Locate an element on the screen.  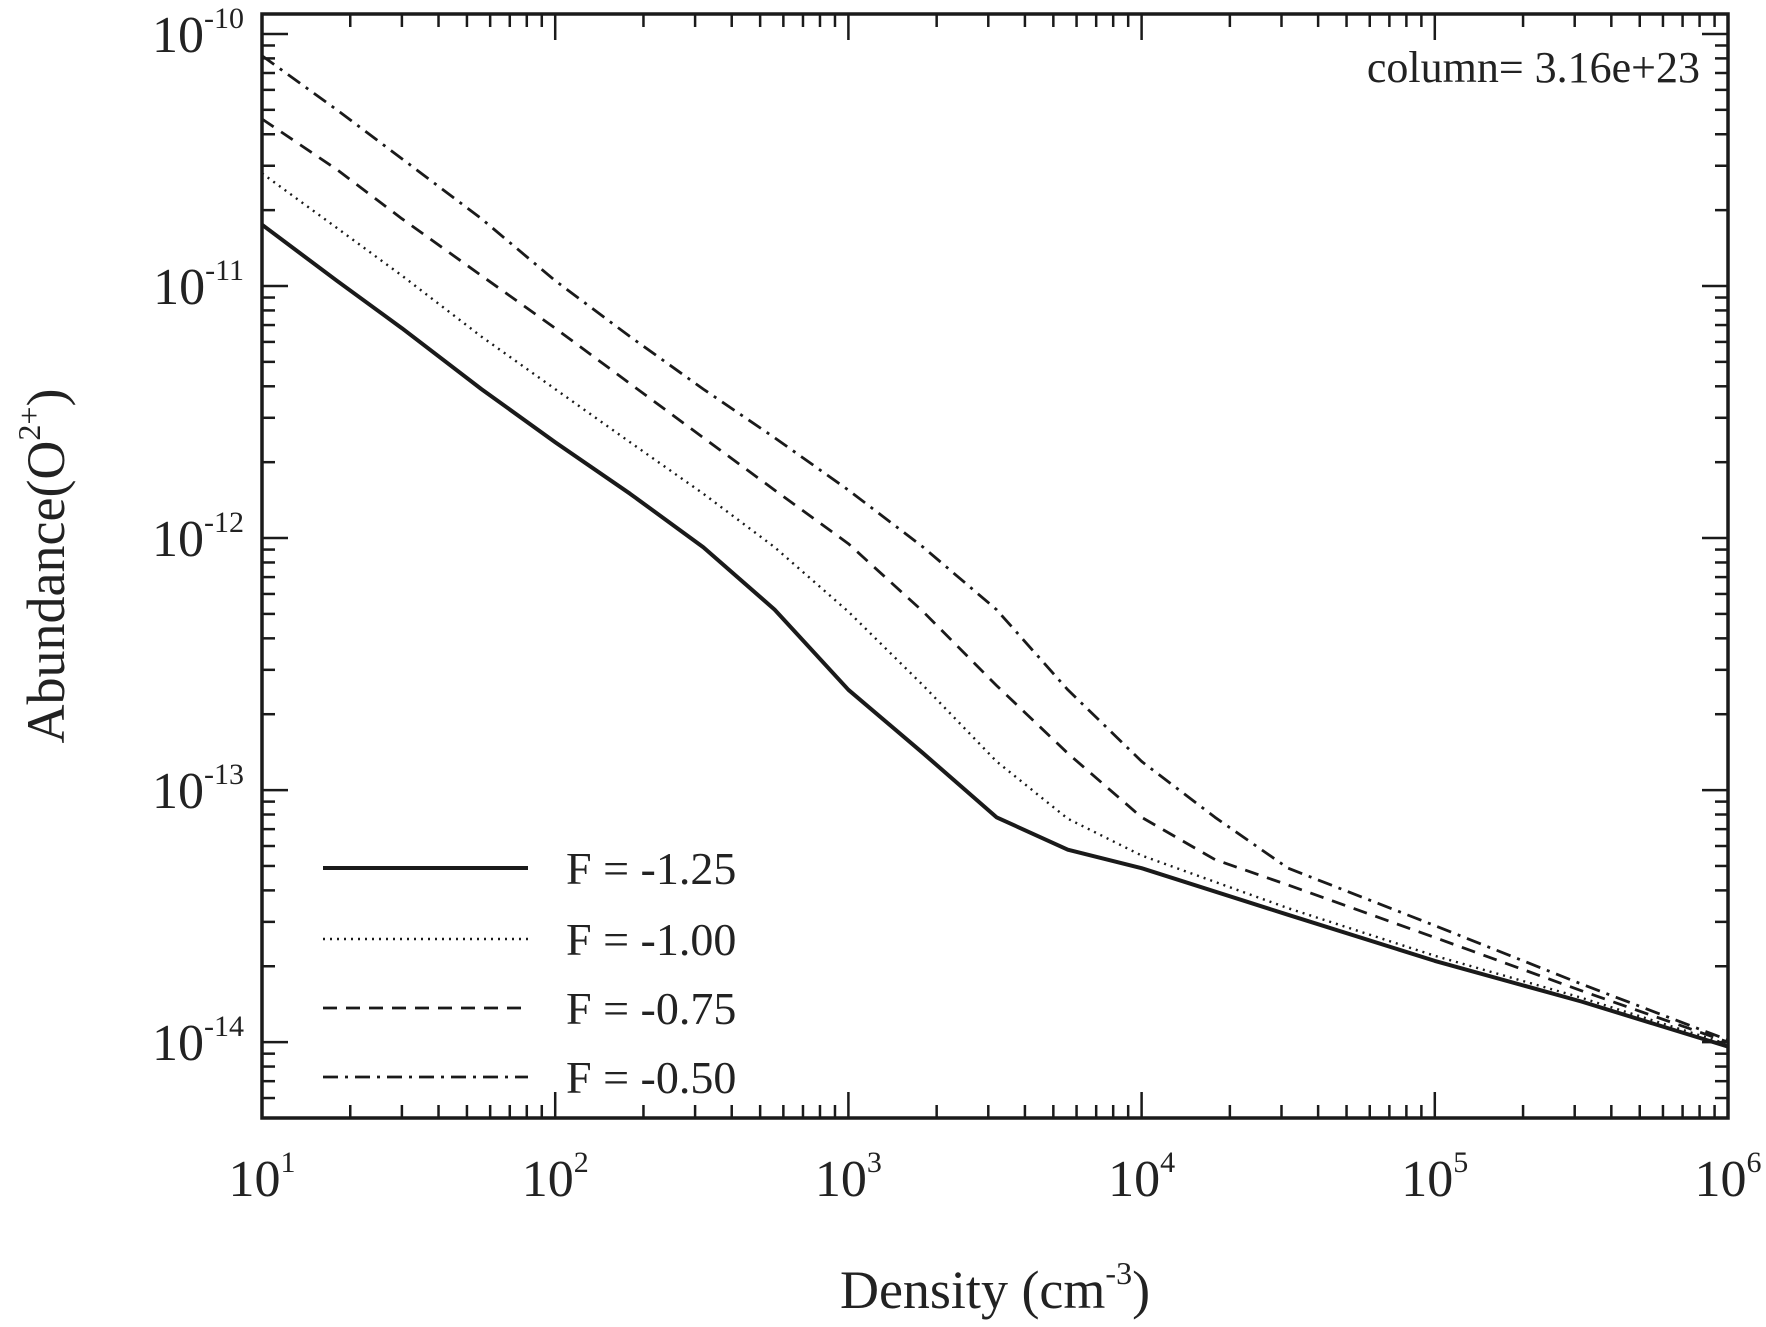
y-tick-label: 10-13 is located at coordinates (198, 789).